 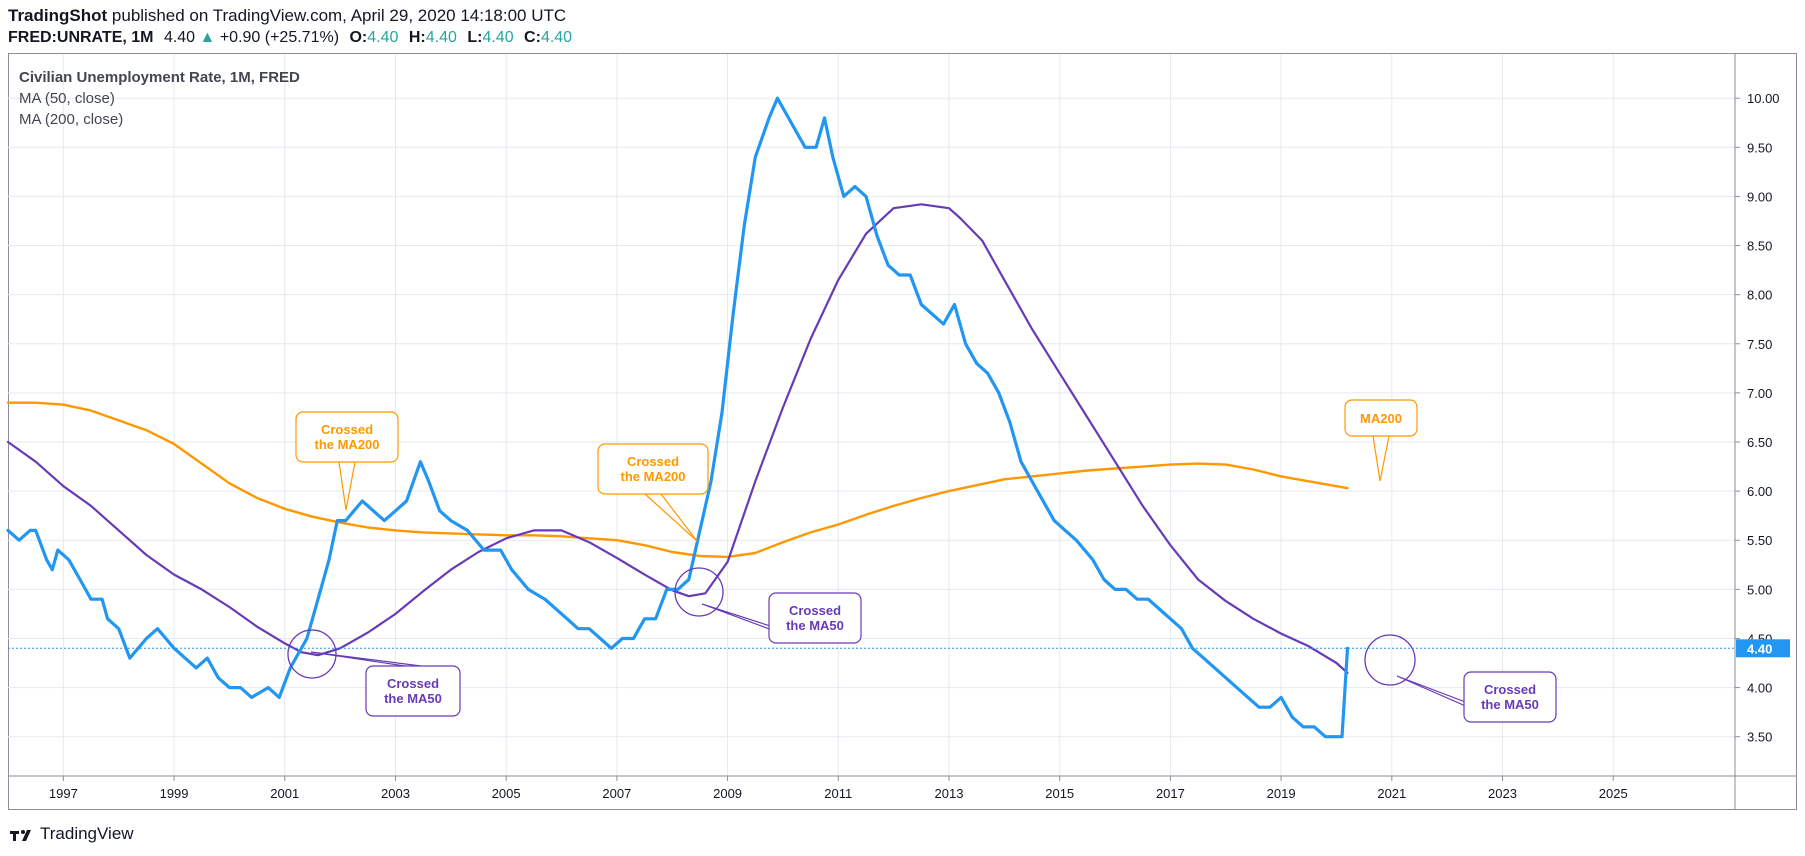 What do you see at coordinates (475, 37) in the screenshot?
I see `low-label: L:` at bounding box center [475, 37].